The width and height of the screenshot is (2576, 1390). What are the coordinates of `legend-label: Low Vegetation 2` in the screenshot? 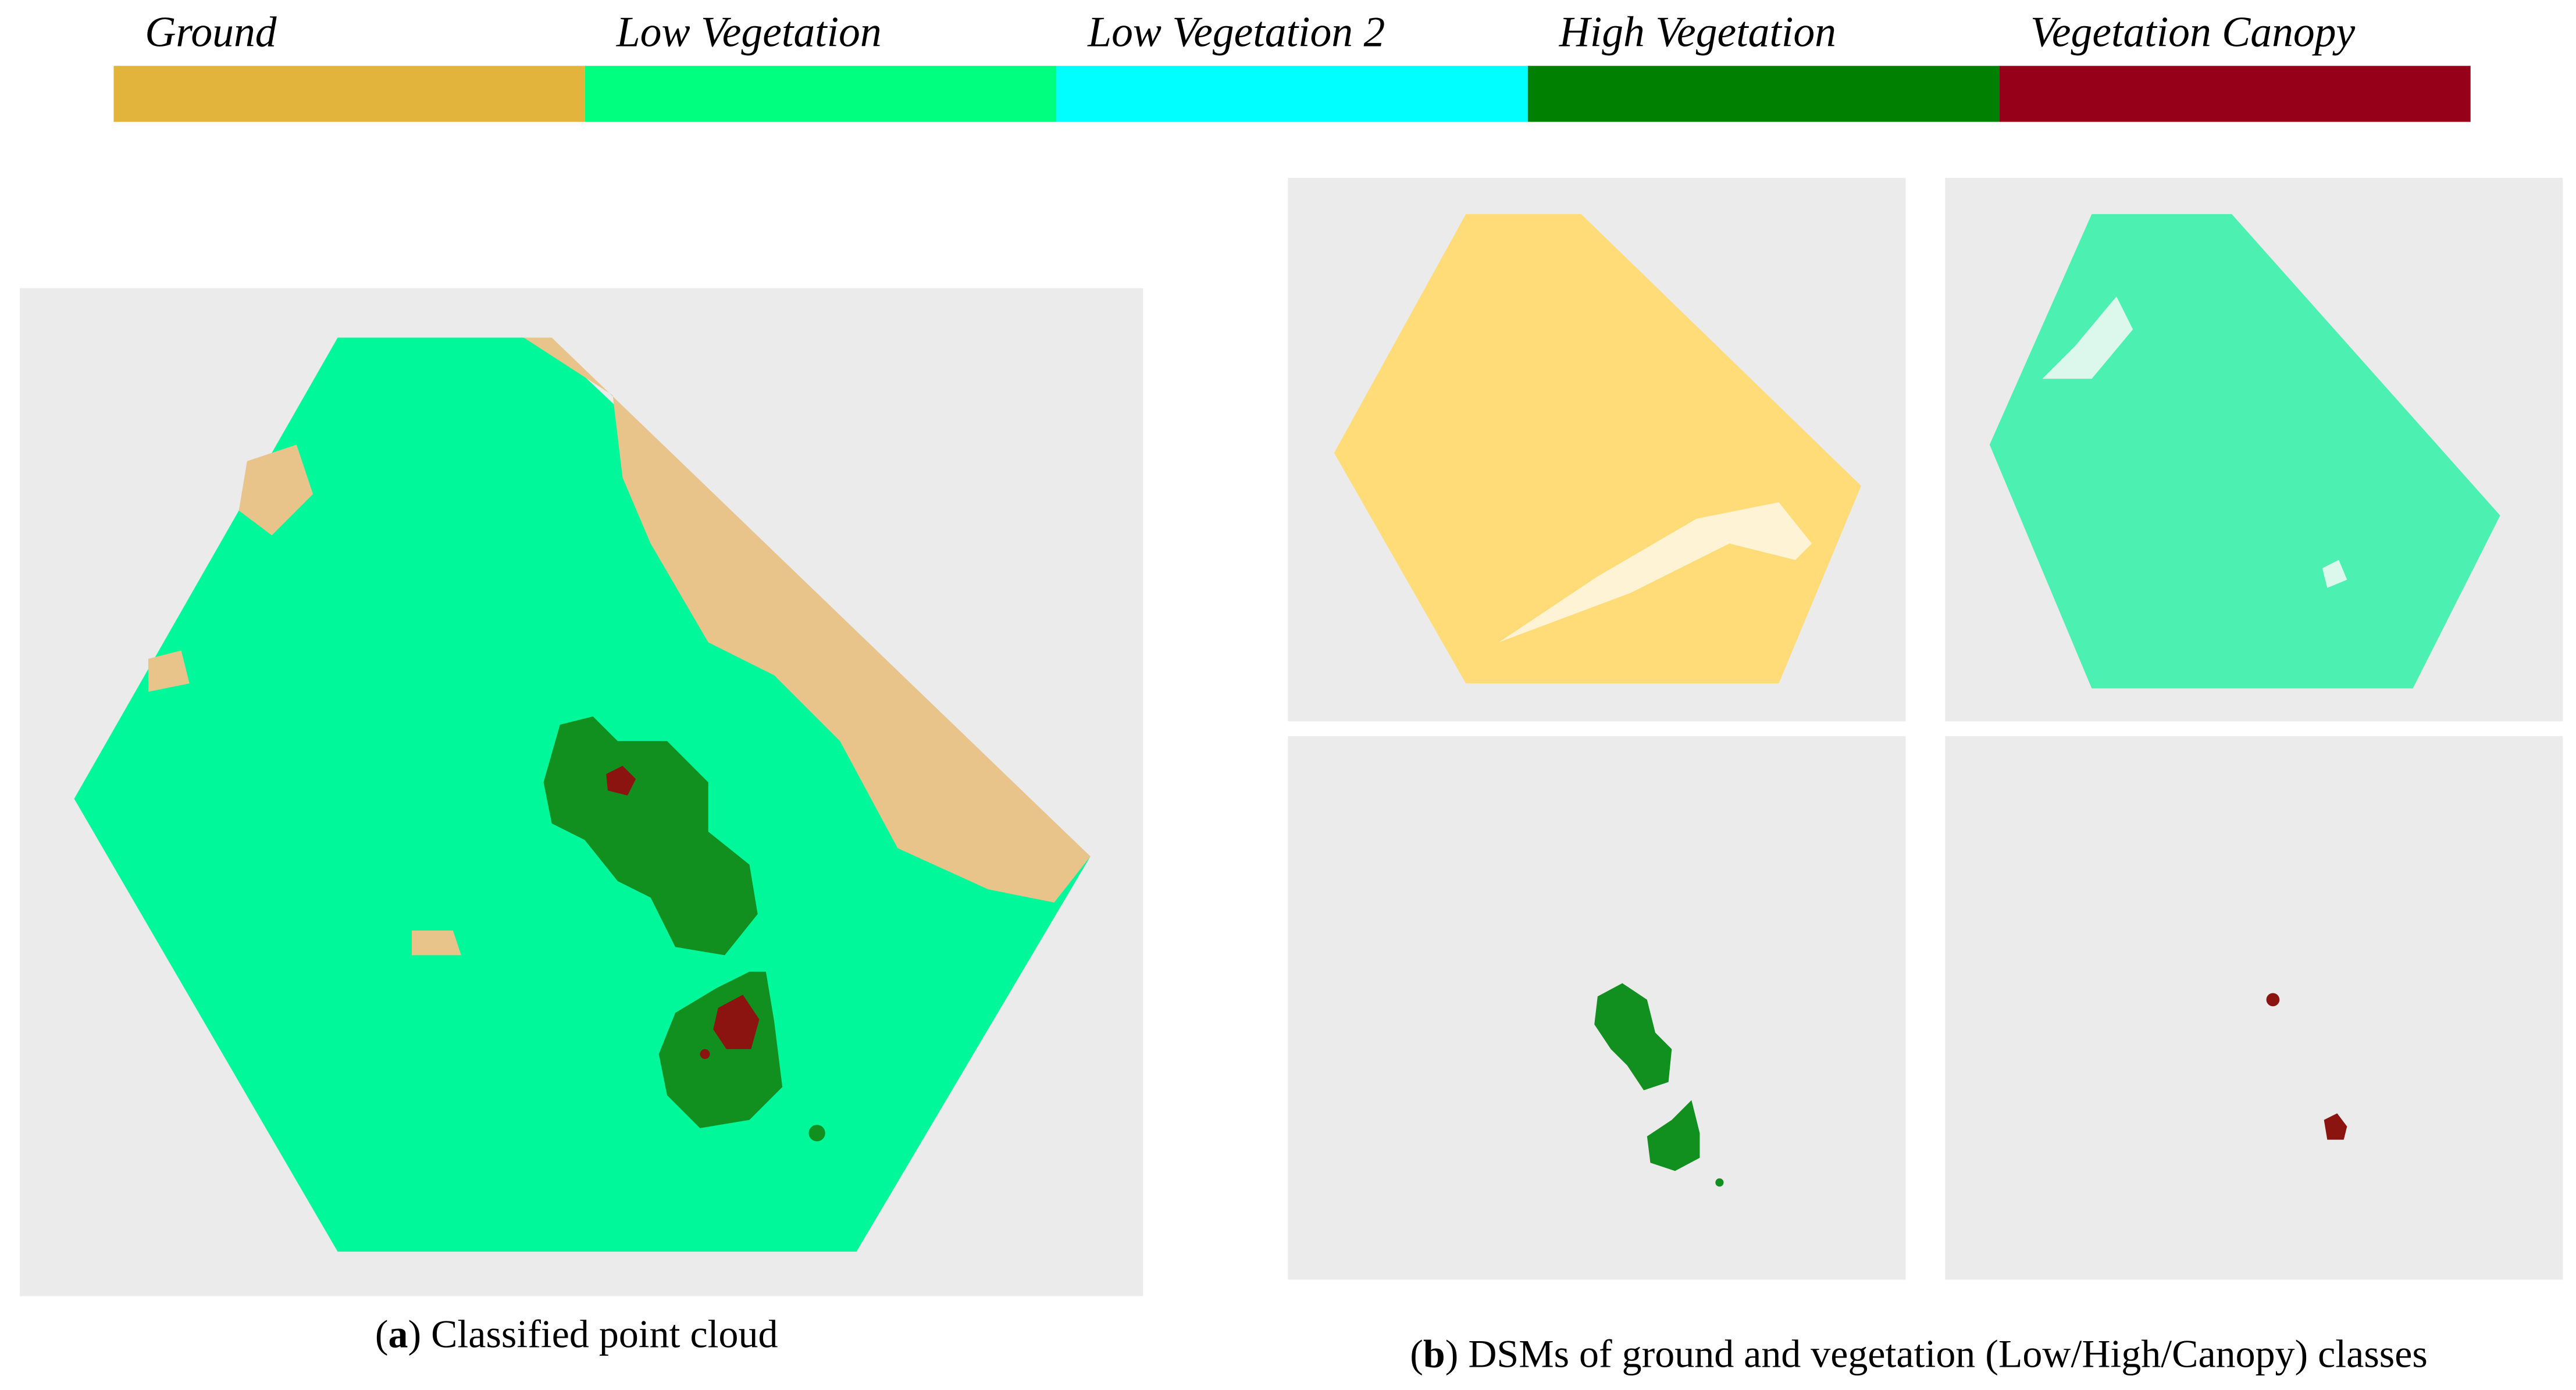 It's located at (1236, 31).